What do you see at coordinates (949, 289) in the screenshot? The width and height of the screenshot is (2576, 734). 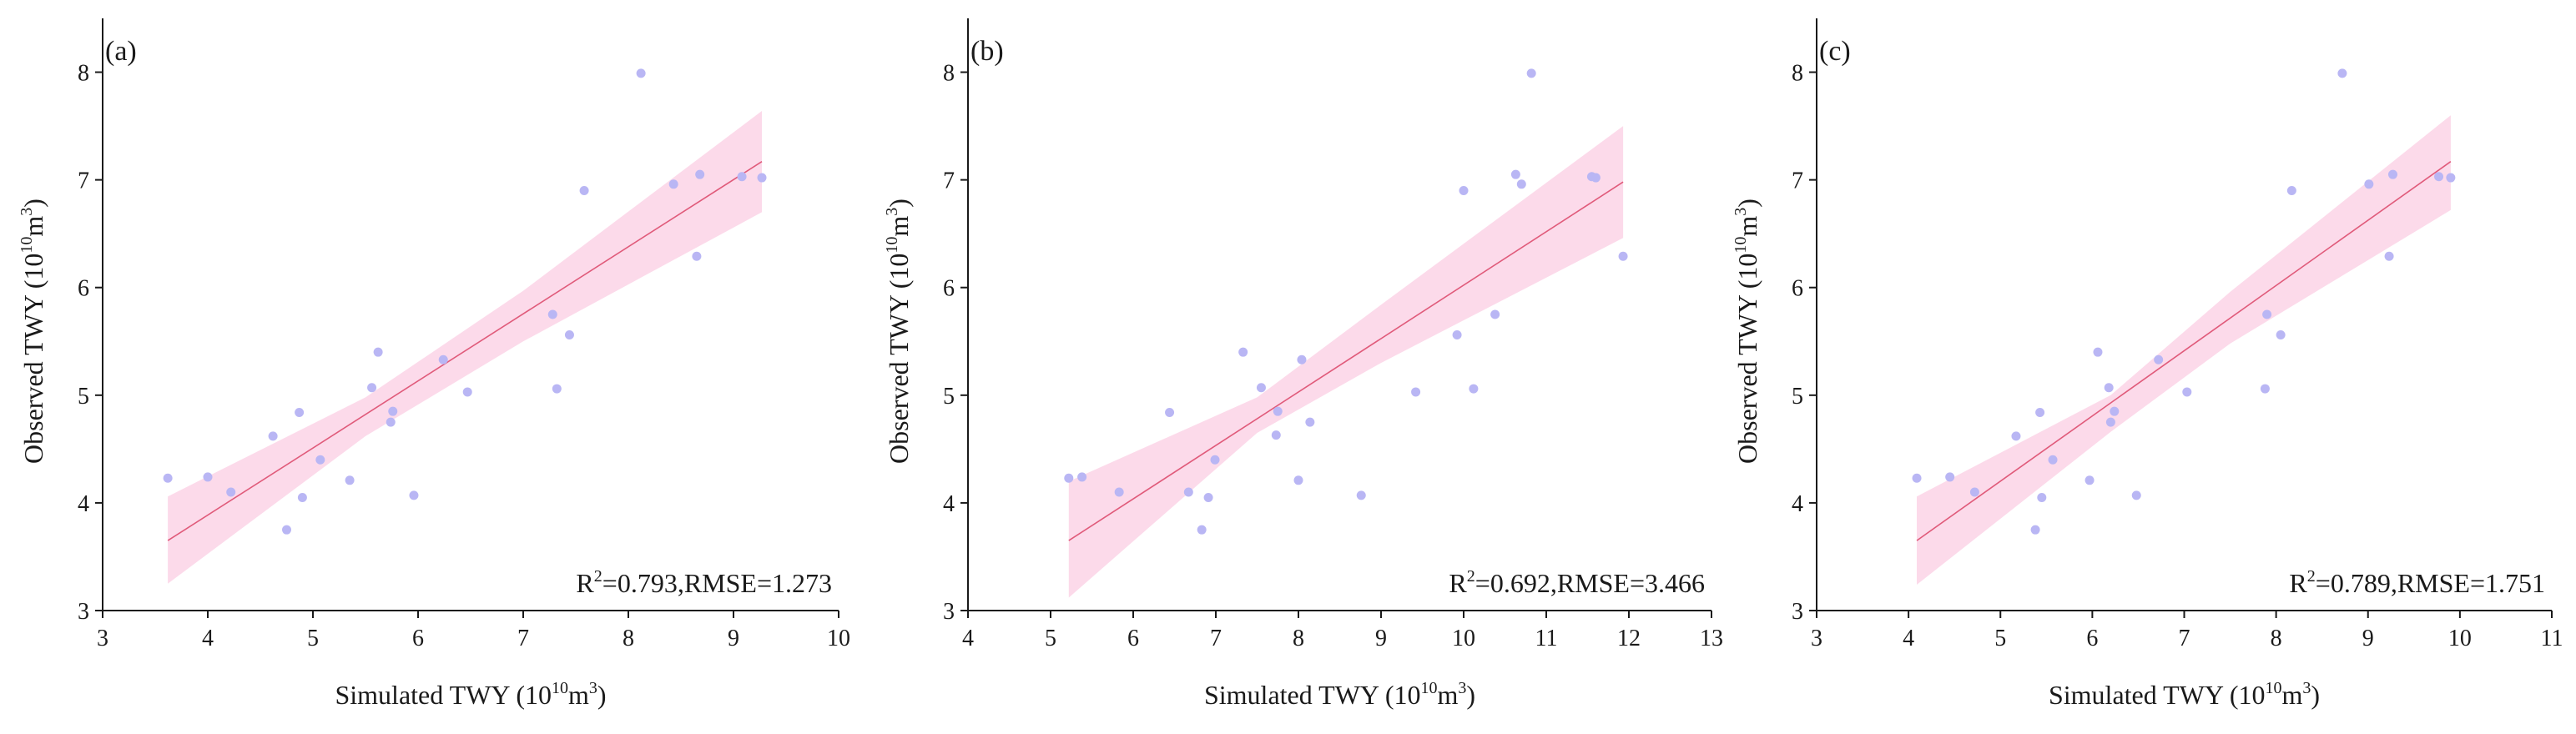 I see `y-tick-label: 6` at bounding box center [949, 289].